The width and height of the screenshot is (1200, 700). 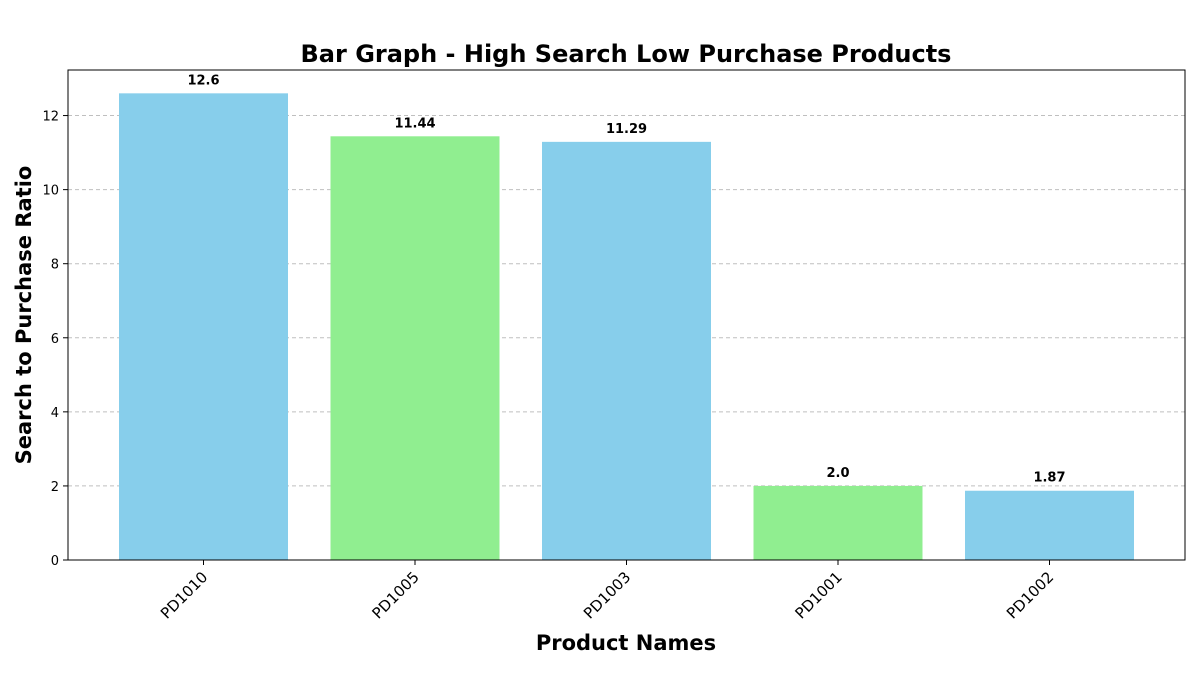 I want to click on y-tick-label: 2, so click(x=55, y=487).